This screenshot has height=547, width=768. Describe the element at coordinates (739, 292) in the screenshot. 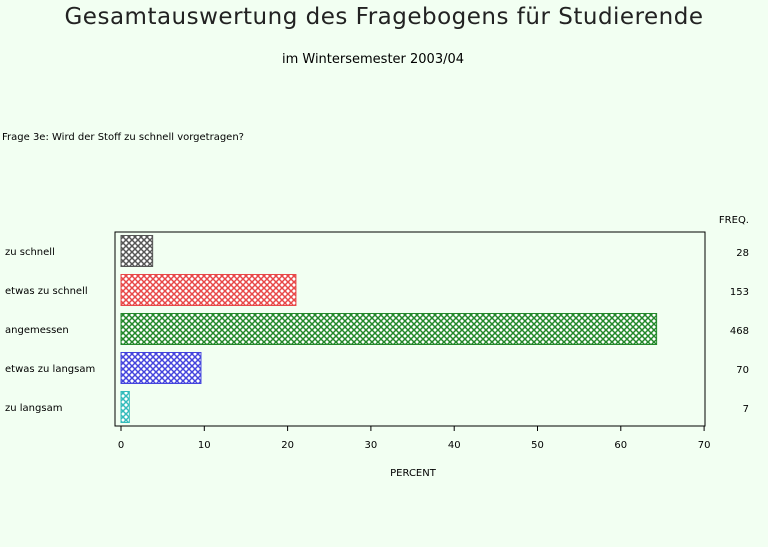

I see `freq-value: 153` at that location.